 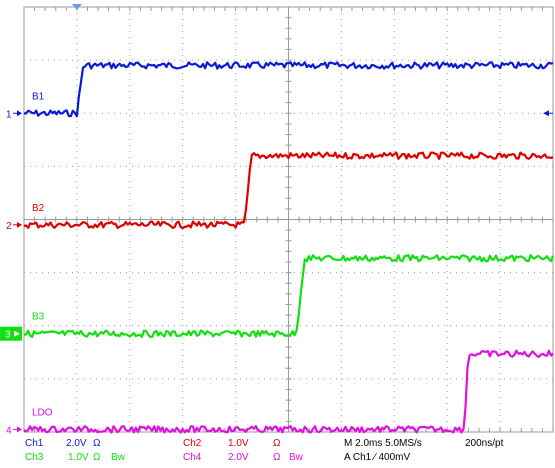 I want to click on readout-item: A Ch1 ⁄ 400mV, so click(x=377, y=457).